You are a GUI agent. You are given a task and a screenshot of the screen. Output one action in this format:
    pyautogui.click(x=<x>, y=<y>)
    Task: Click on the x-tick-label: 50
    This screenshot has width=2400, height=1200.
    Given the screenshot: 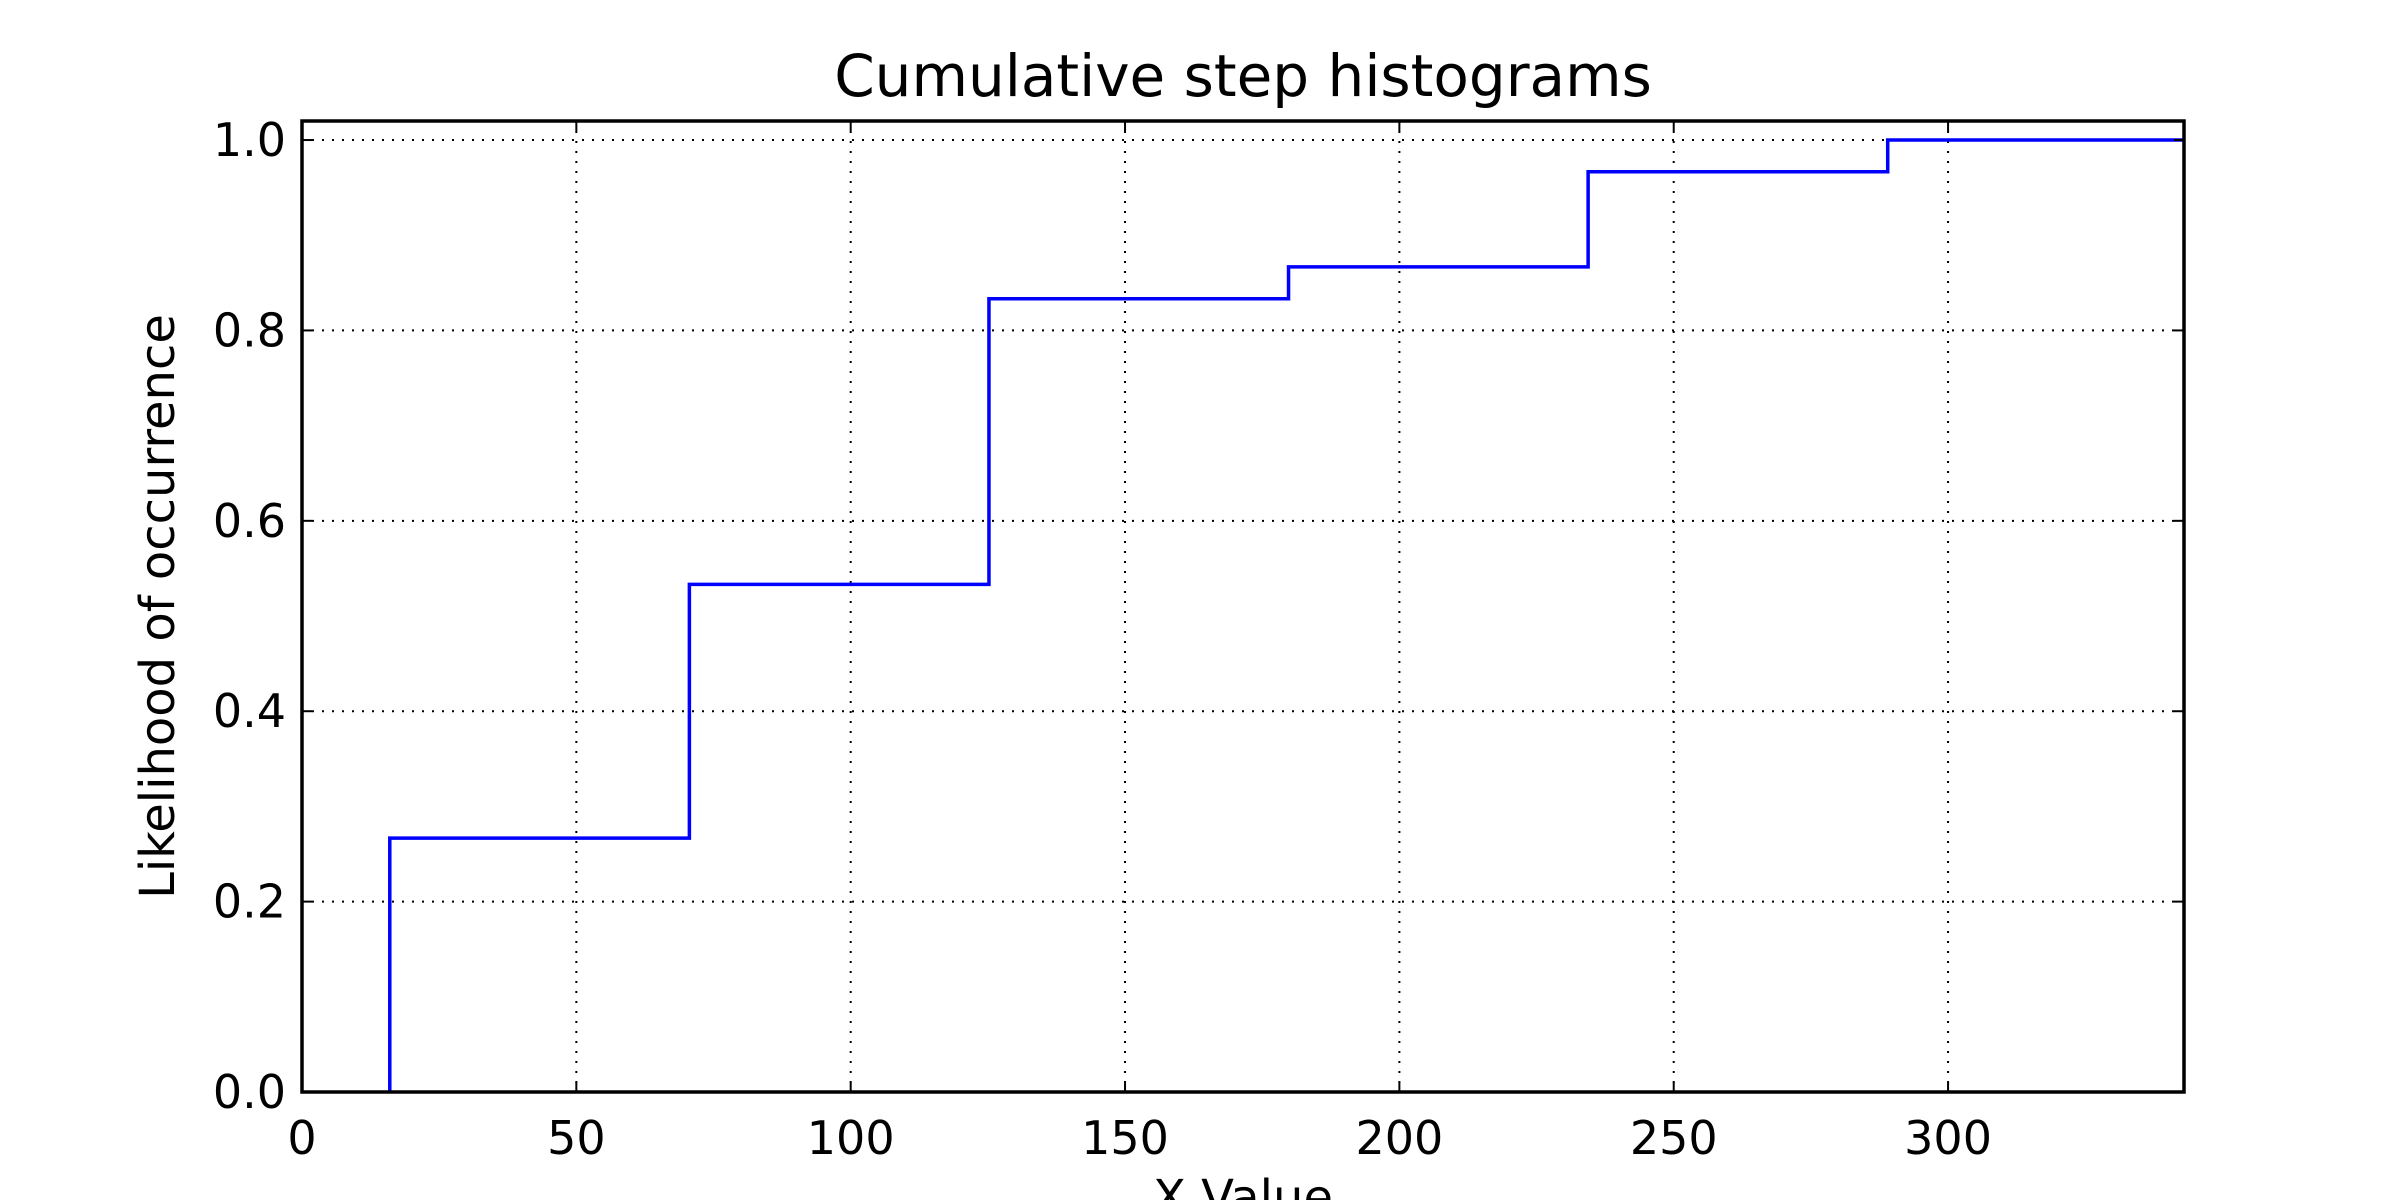 What is the action you would take?
    pyautogui.click(x=576, y=1138)
    